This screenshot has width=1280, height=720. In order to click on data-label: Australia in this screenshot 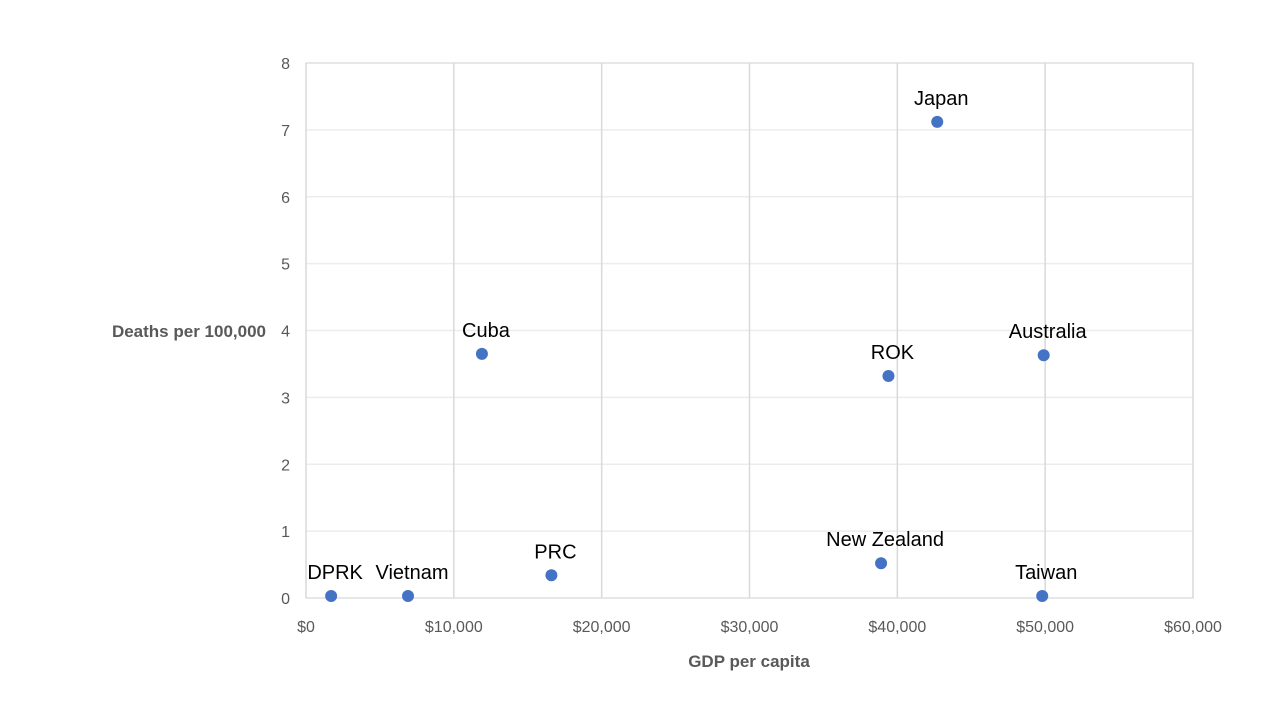, I will do `click(1048, 332)`.